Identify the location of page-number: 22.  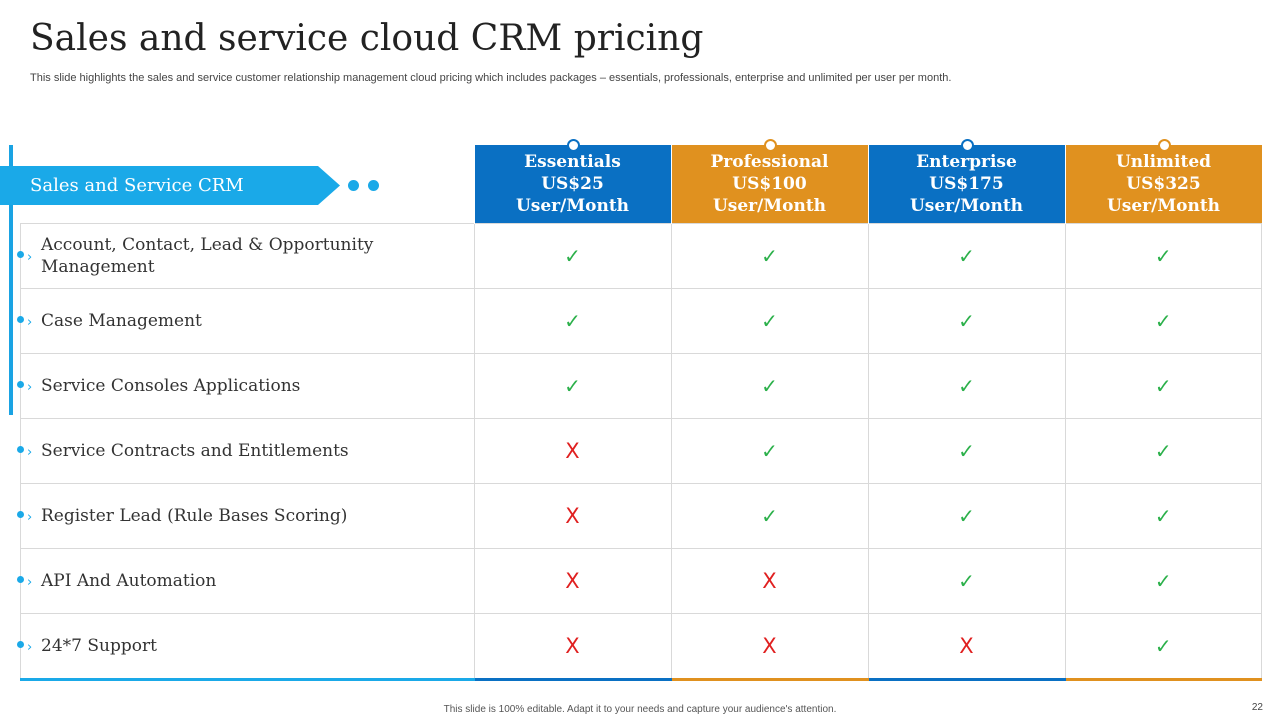
(1257, 707).